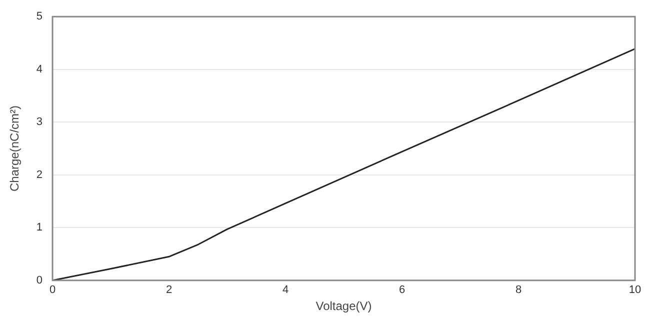  I want to click on y-tick-label: 1, so click(39, 228).